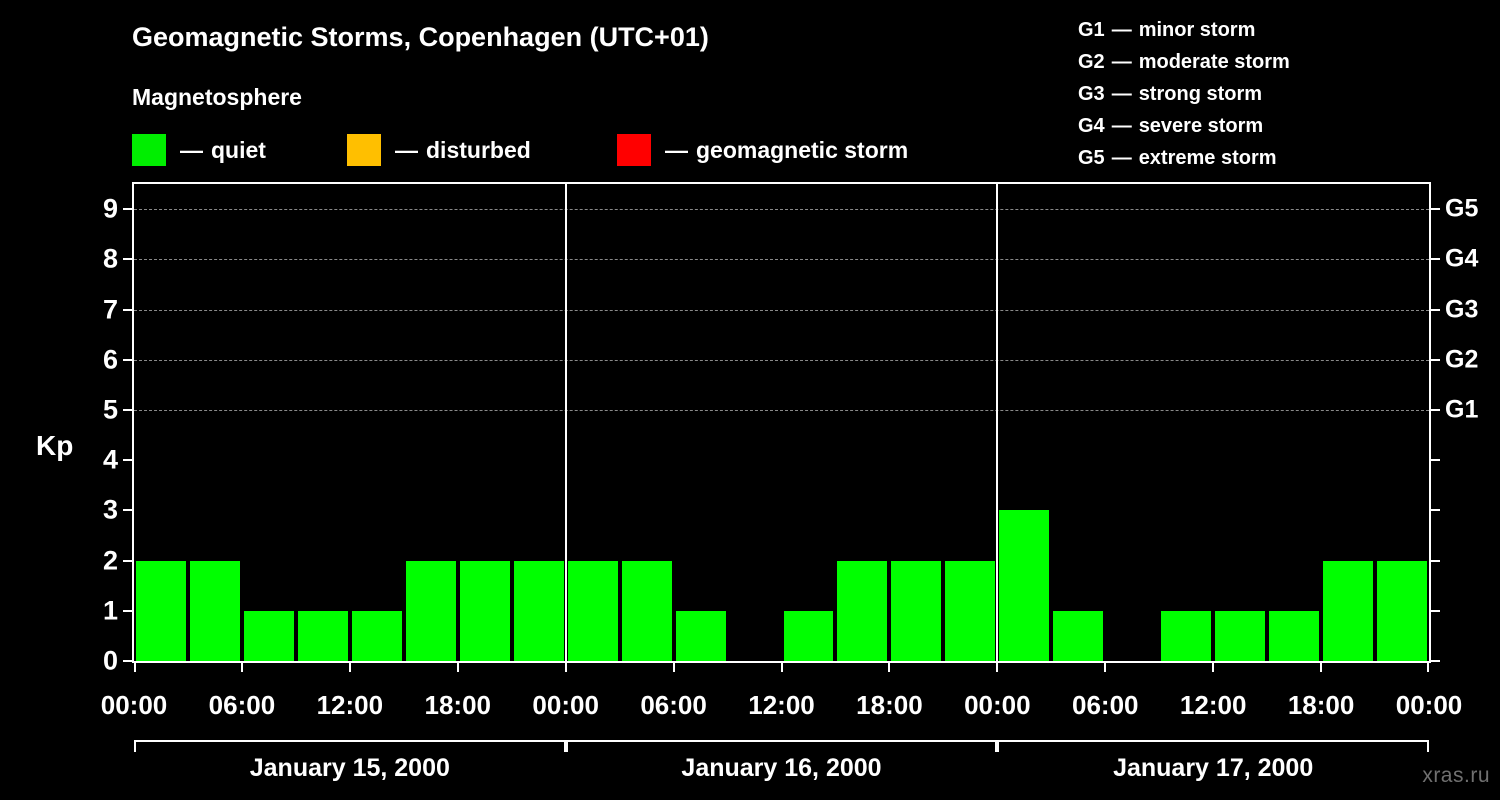 The height and width of the screenshot is (800, 1500). What do you see at coordinates (110, 560) in the screenshot?
I see `y-tick-label: 2` at bounding box center [110, 560].